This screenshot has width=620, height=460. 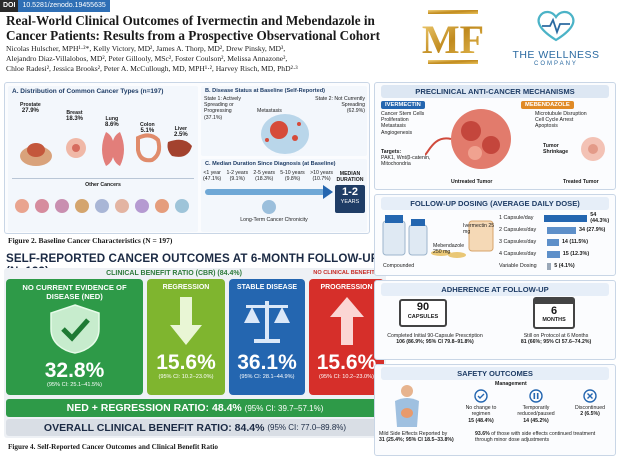 I want to click on management-label: Management, so click(x=511, y=384).